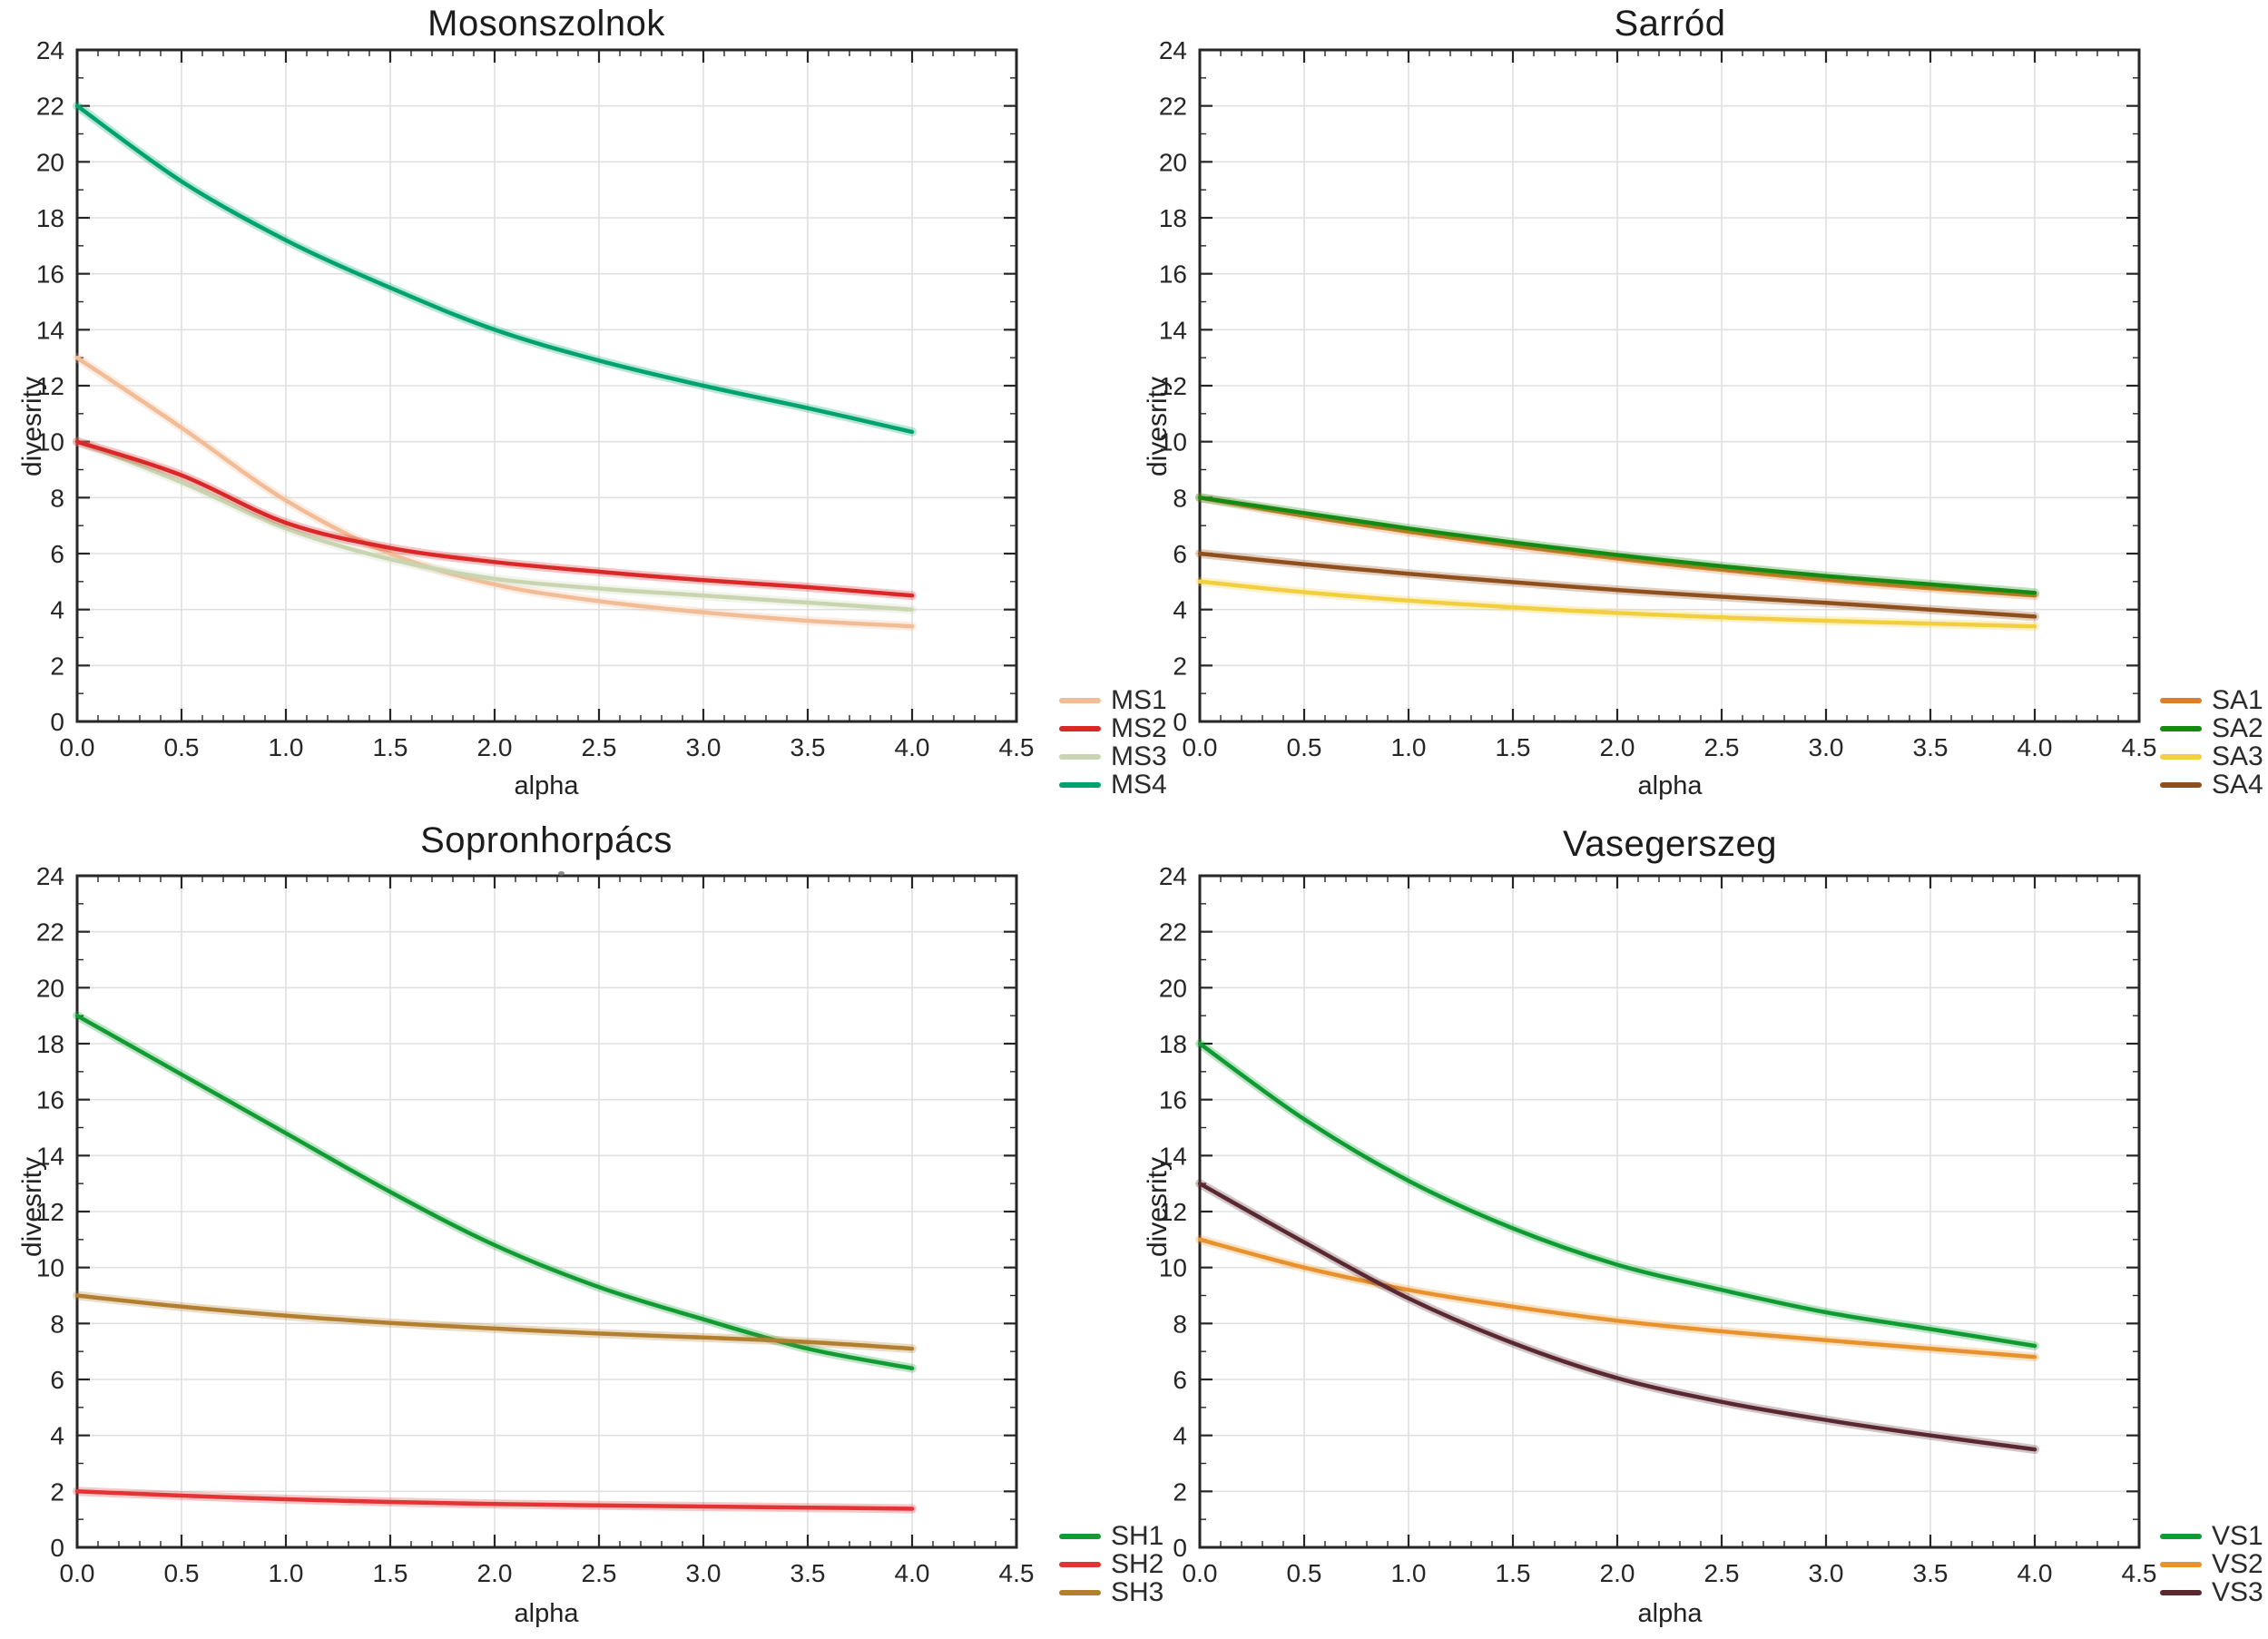 The image size is (2268, 1639). Describe the element at coordinates (1080, 728) in the screenshot. I see `legend-swatch-ms2` at that location.